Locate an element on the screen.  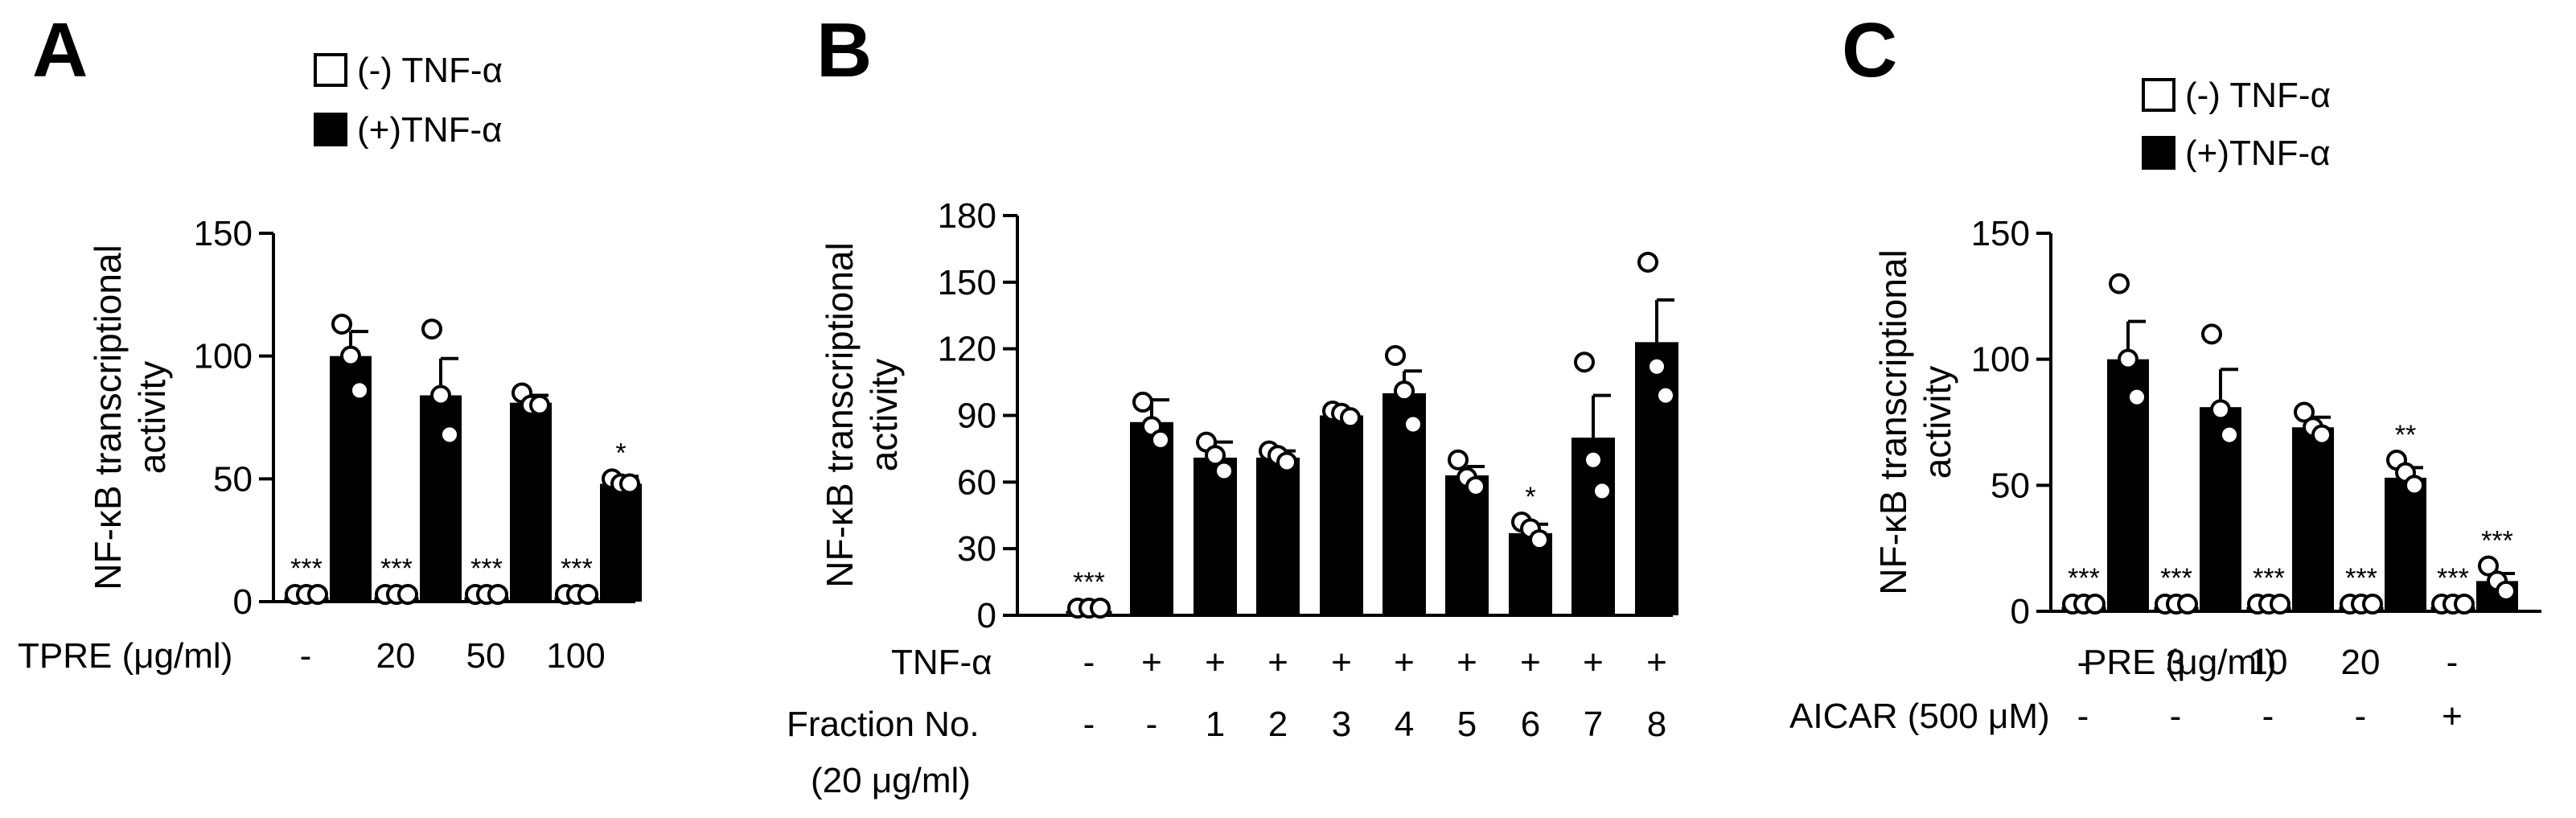
row-label: TPRE (μg/ml) is located at coordinates (125, 656).